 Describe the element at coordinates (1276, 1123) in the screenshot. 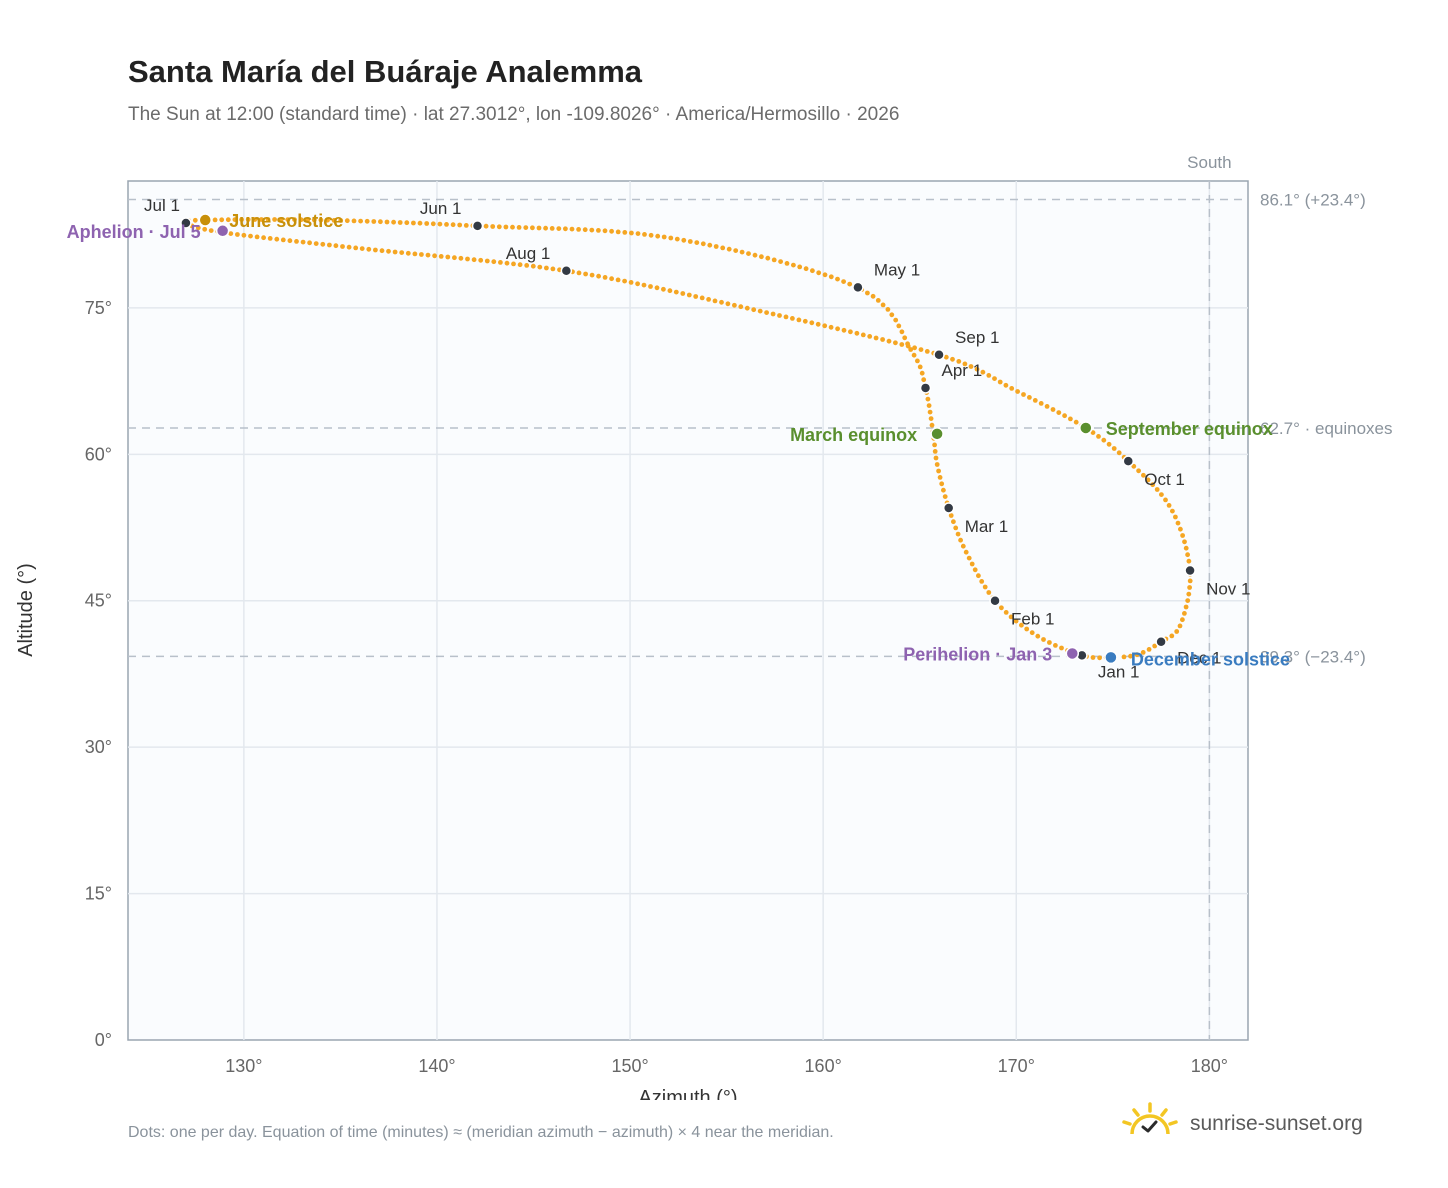

I see `brand-name: sunrise-sunset.org` at that location.